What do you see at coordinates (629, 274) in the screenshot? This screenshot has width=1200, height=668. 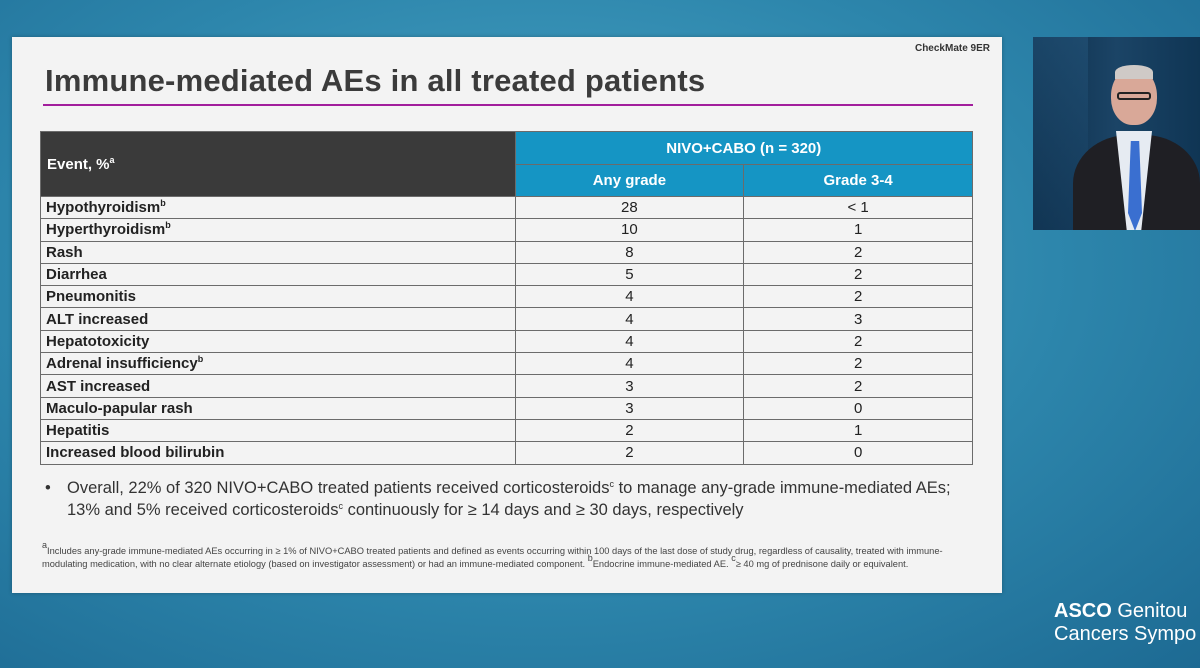 I see `any-grade-cell: 5` at bounding box center [629, 274].